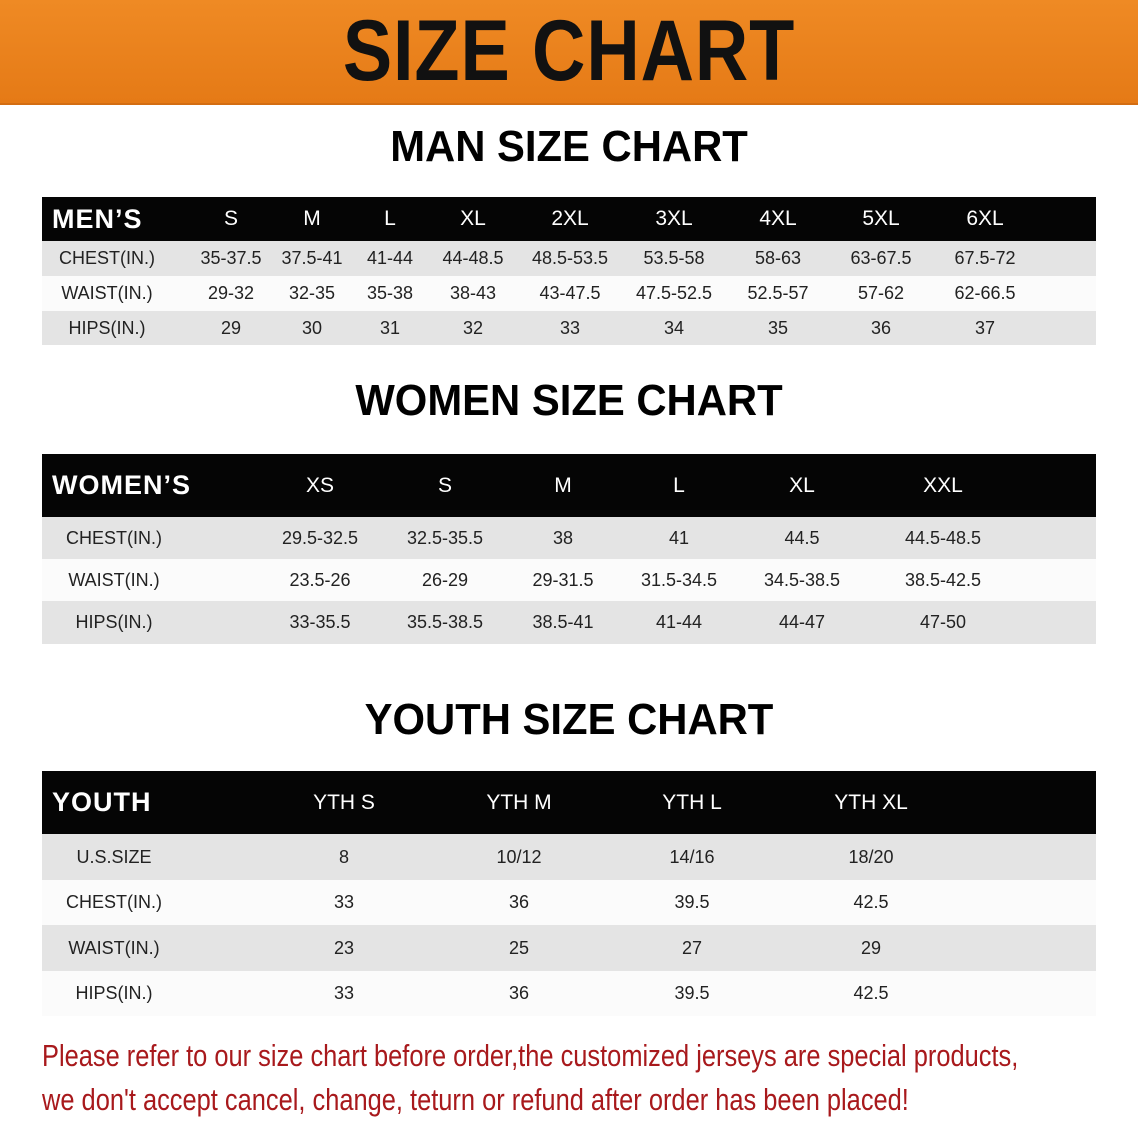  I want to click on measurement-value: 62-66.5, so click(985, 293).